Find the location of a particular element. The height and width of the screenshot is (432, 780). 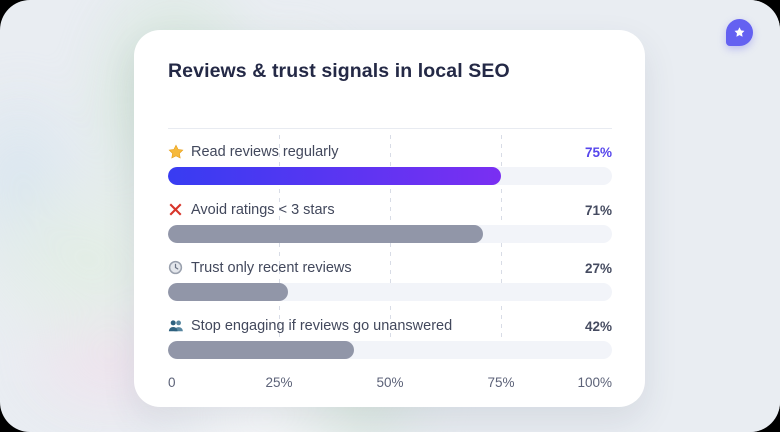

divider is located at coordinates (390, 128).